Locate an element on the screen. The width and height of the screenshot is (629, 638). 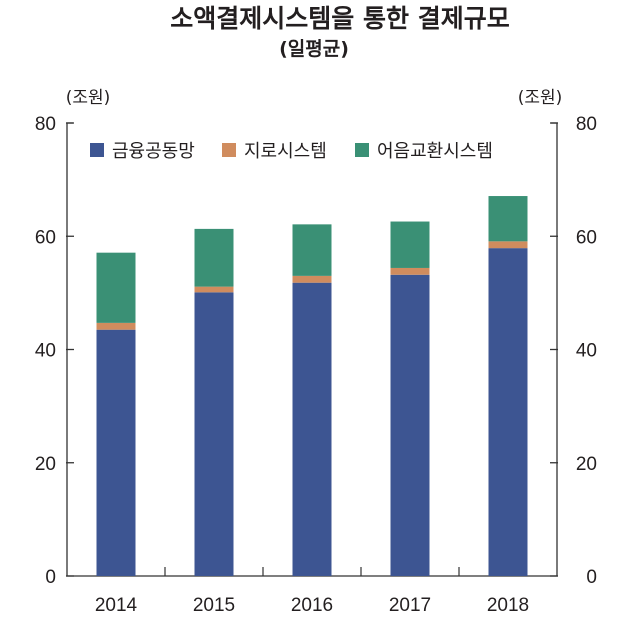
y-axis-unit-left: (조원) is located at coordinates (88, 98).